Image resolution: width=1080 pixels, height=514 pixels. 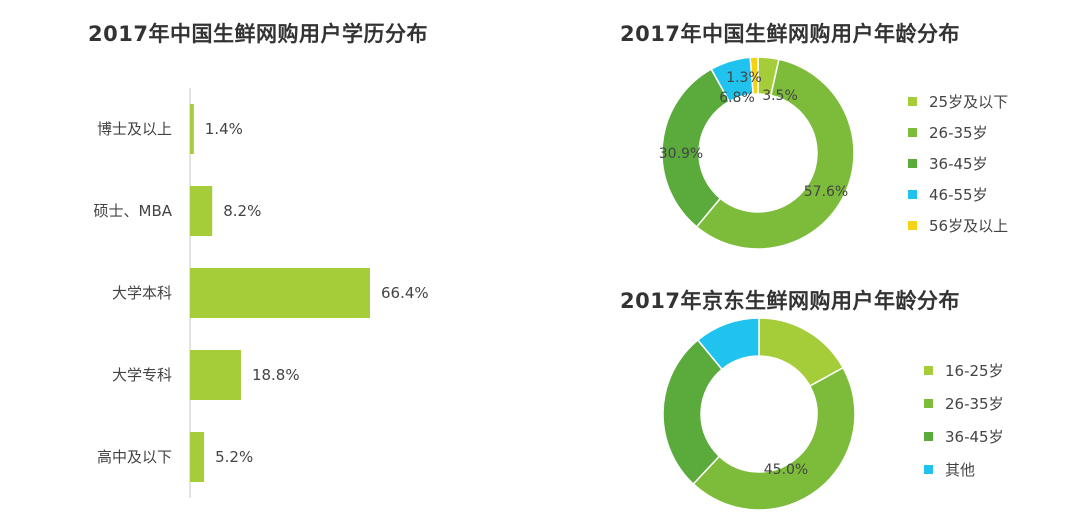 I want to click on slice-value-label: 30.9%, so click(x=681, y=154).